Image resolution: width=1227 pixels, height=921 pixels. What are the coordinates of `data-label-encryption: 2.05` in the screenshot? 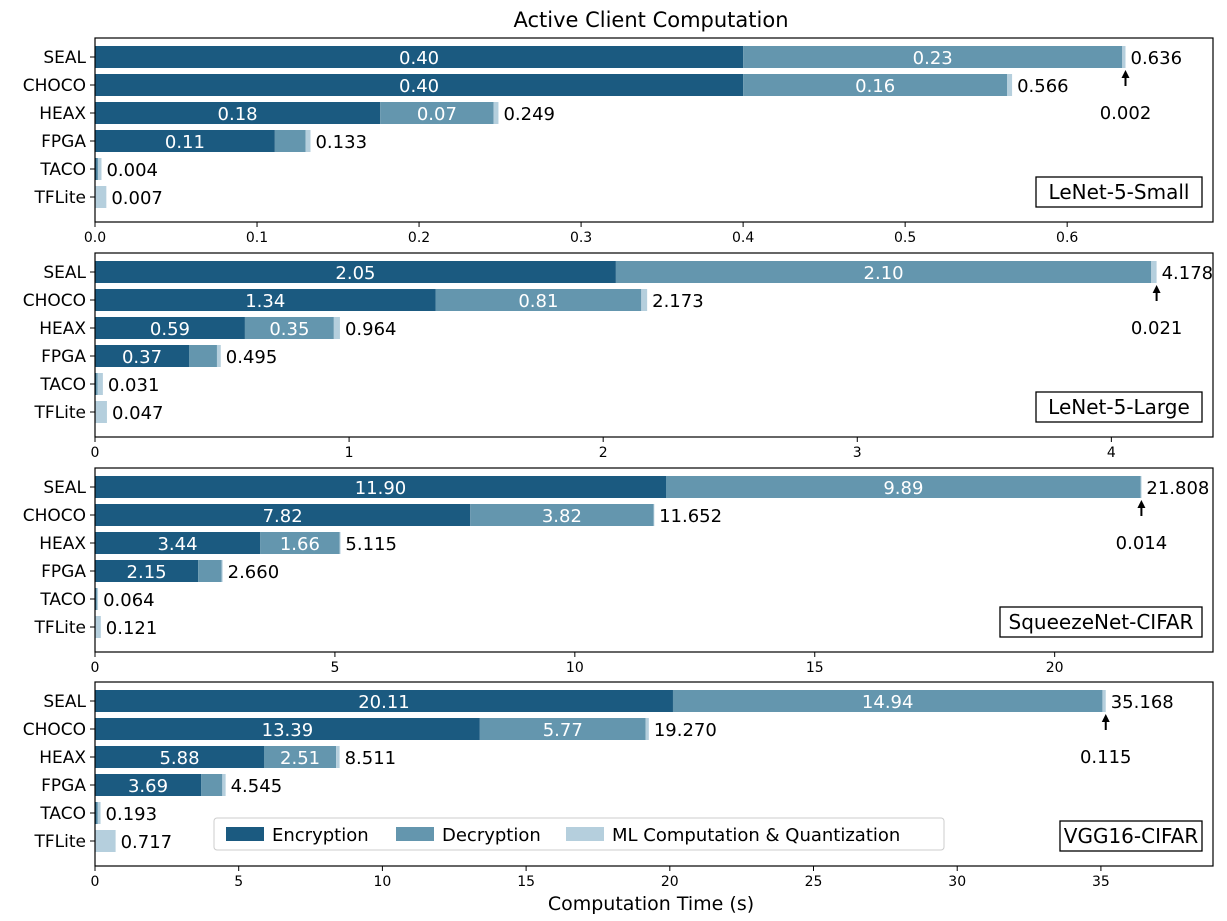 It's located at (355, 273).